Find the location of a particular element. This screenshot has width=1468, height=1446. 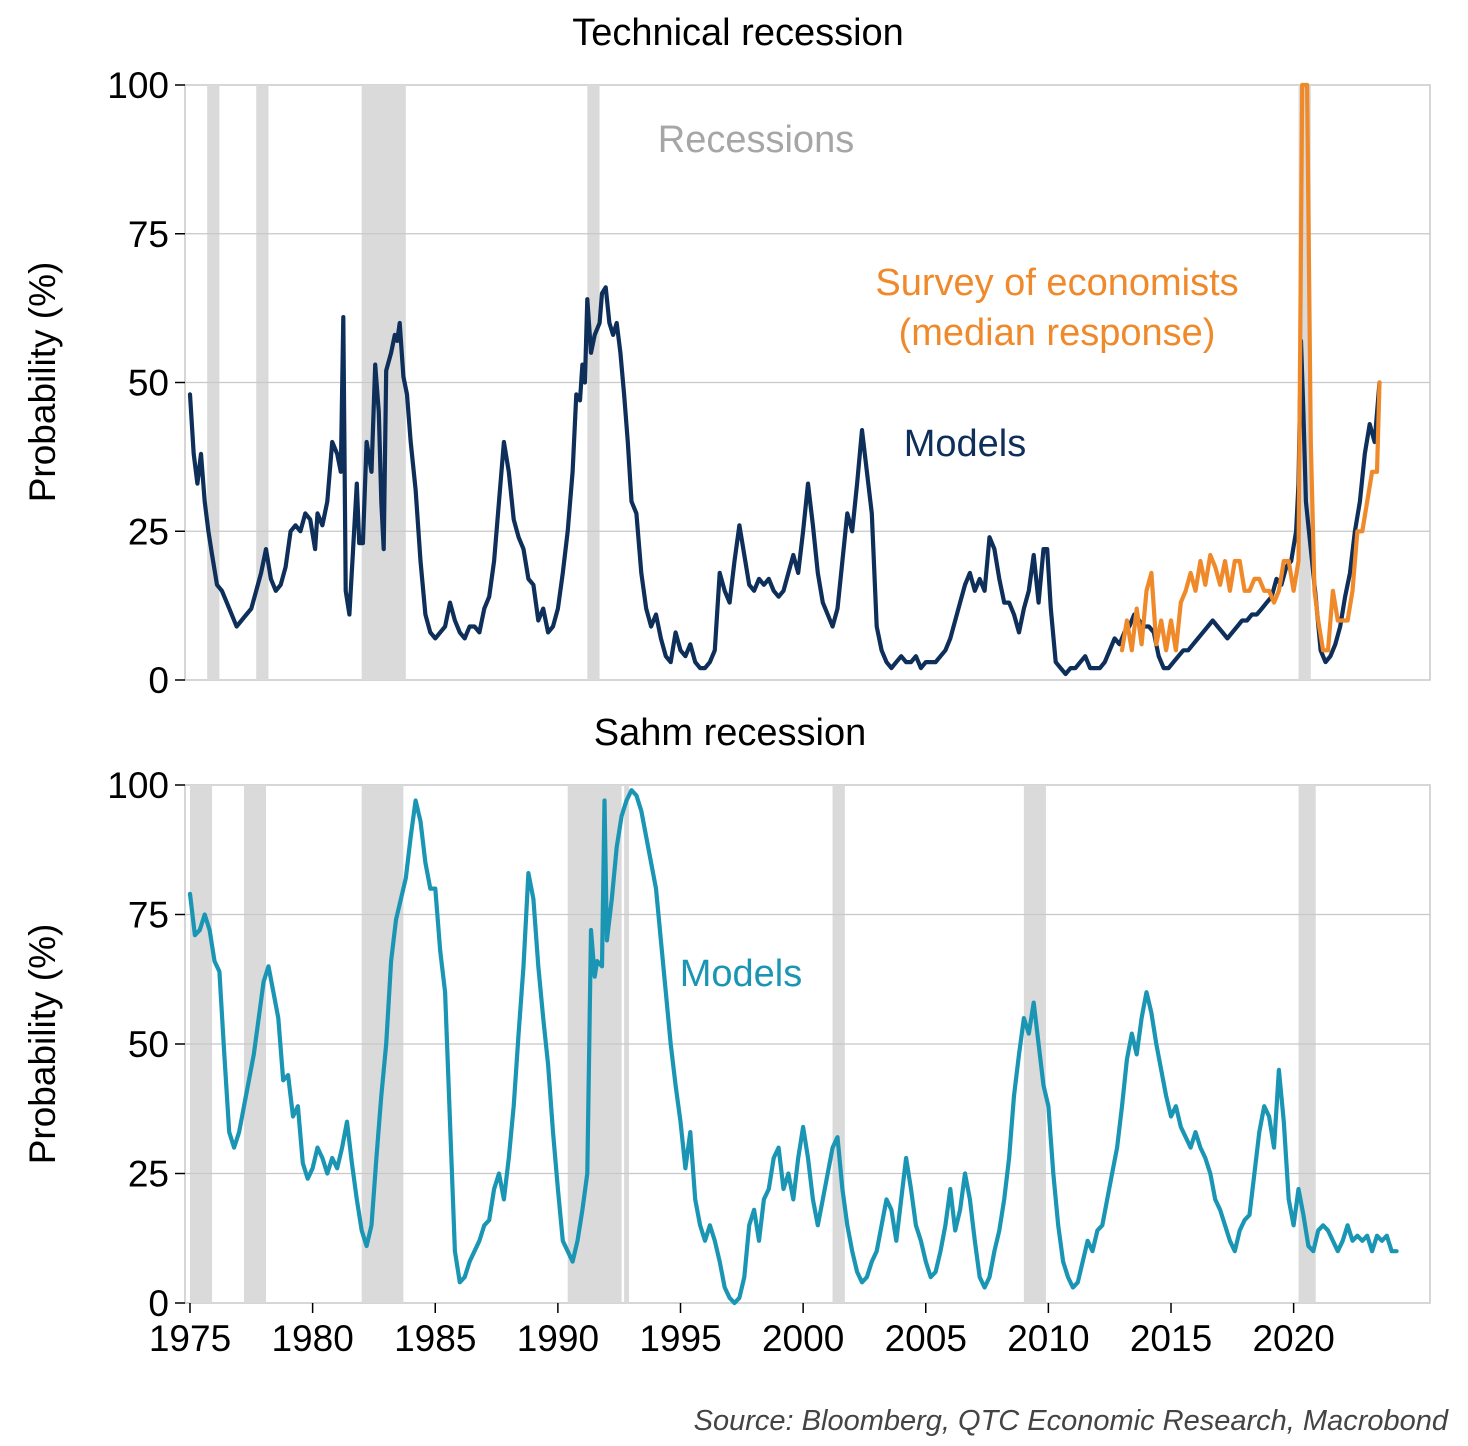

x-tick-label: 1985 is located at coordinates (435, 1338).